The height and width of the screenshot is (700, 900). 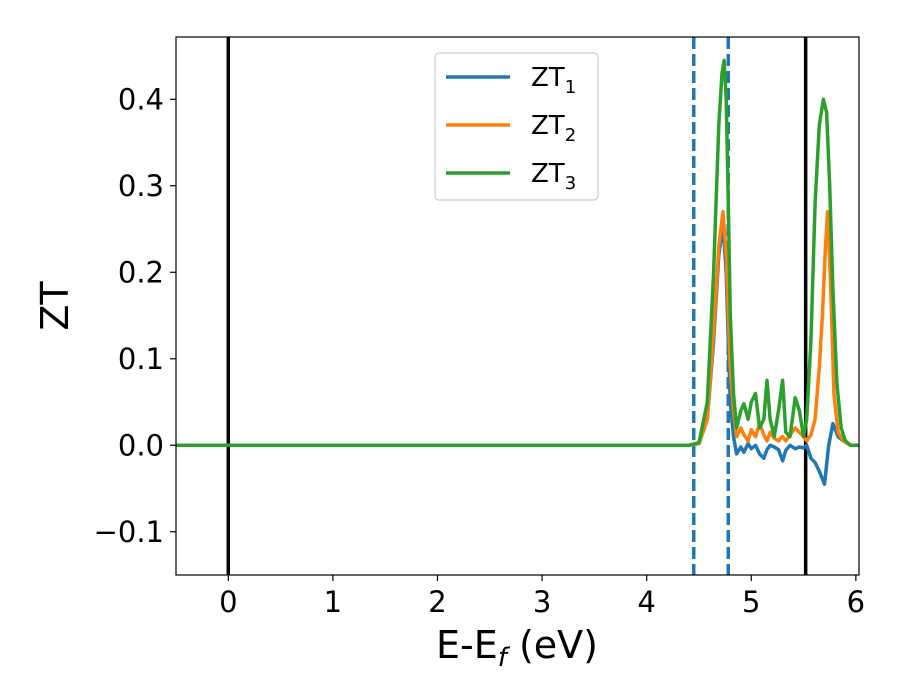 I want to click on y-tick-label: 0.0, so click(x=141, y=445).